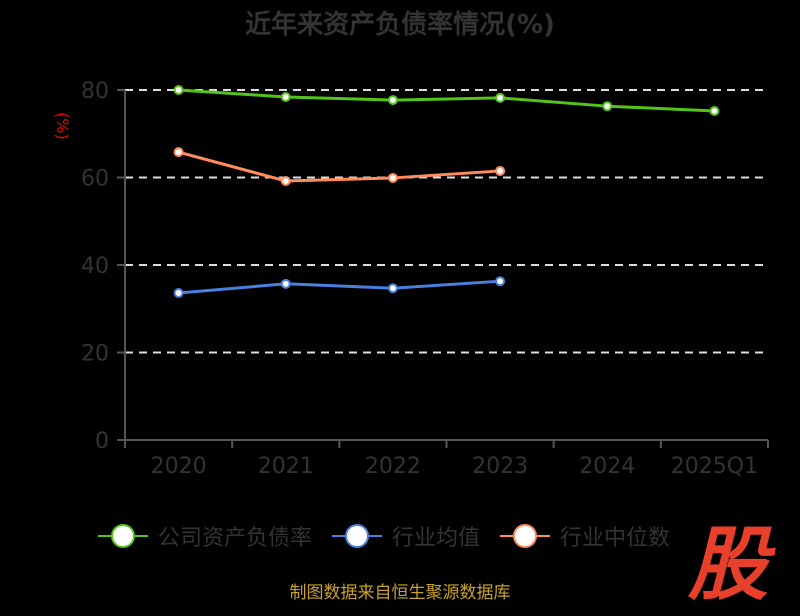 This screenshot has width=800, height=616. I want to click on legend-item-industry-median: 行业中位数, so click(585, 536).